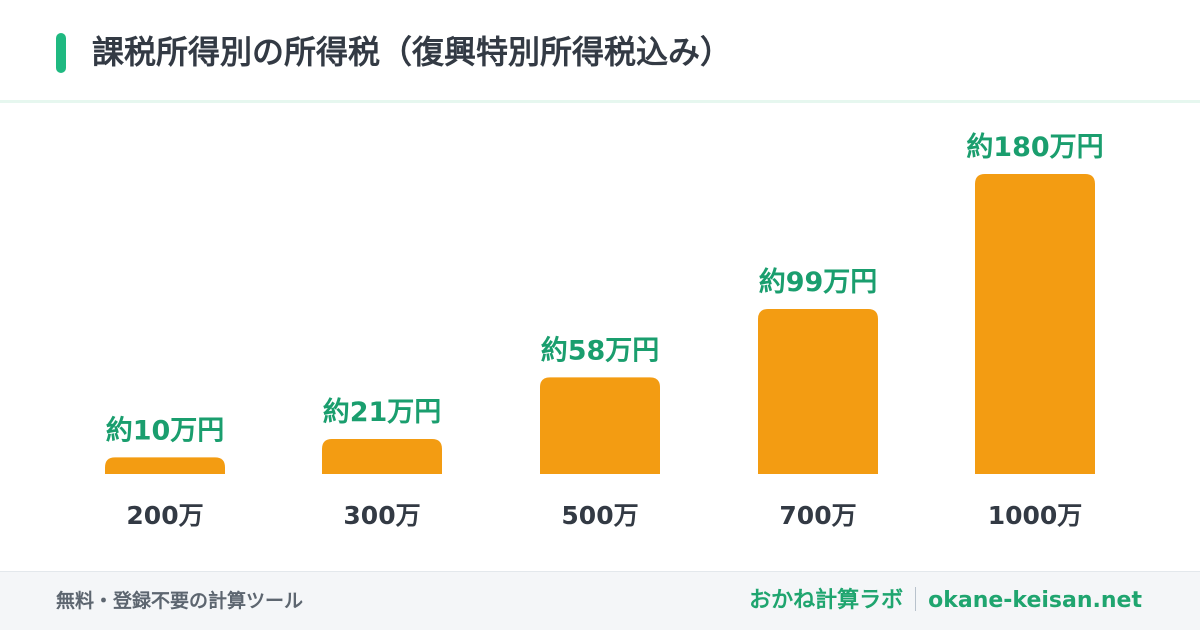 The image size is (1200, 630). I want to click on bar-group: 約99万円 700万, so click(818, 398).